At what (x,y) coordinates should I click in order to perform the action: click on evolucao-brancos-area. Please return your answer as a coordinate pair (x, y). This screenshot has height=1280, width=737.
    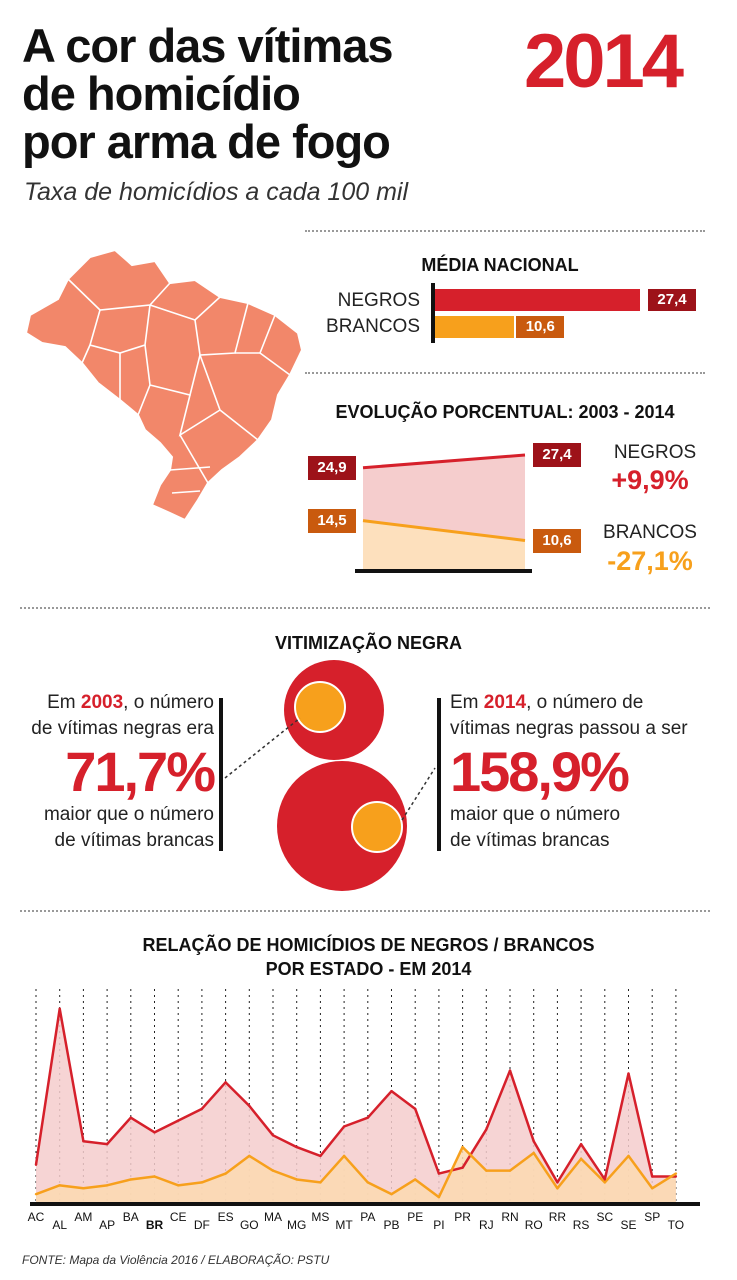
    Looking at the image, I should click on (444, 544).